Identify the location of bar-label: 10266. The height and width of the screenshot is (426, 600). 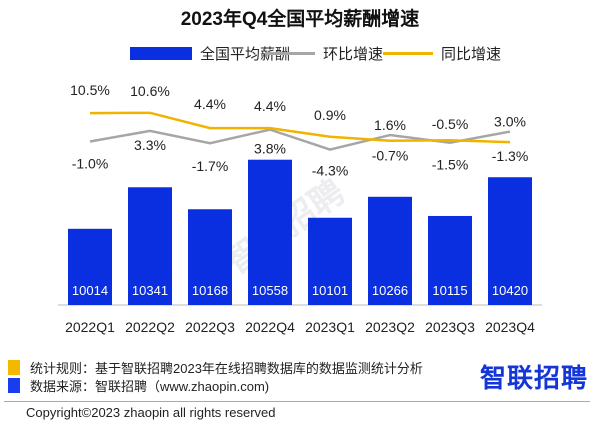
(390, 290).